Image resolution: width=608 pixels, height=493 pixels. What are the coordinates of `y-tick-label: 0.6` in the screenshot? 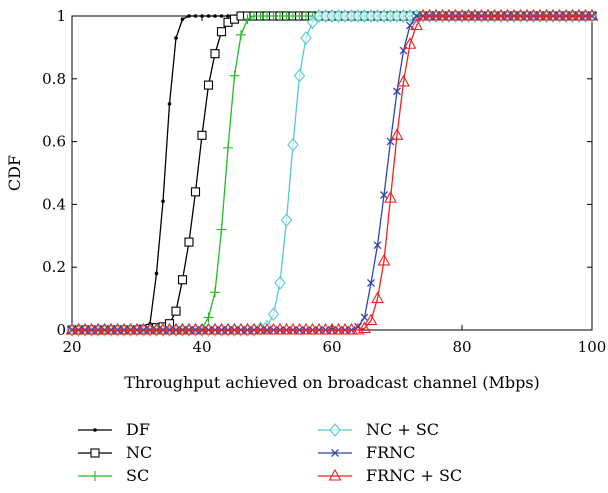 It's located at (54, 142).